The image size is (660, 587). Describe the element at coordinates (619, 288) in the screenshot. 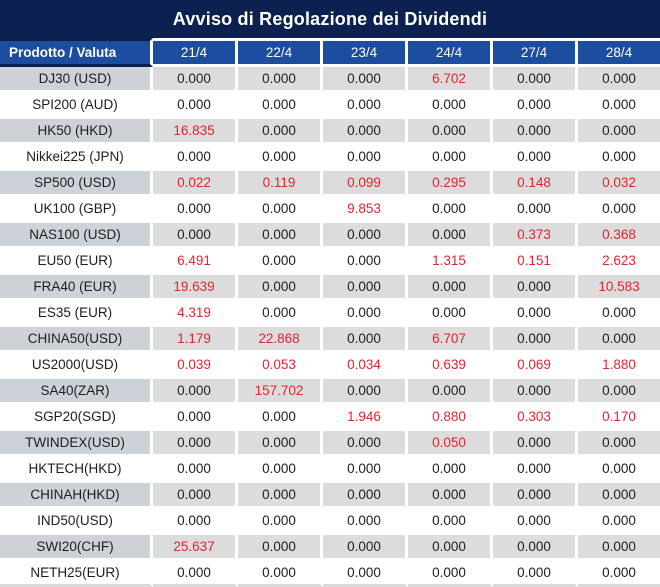

I see `dividend-value-cell: 10.583` at that location.